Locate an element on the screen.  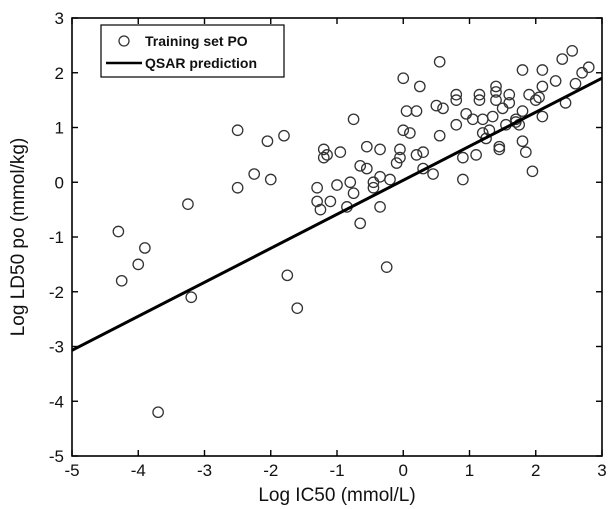
y-tick-label: 1 is located at coordinates (59, 128).